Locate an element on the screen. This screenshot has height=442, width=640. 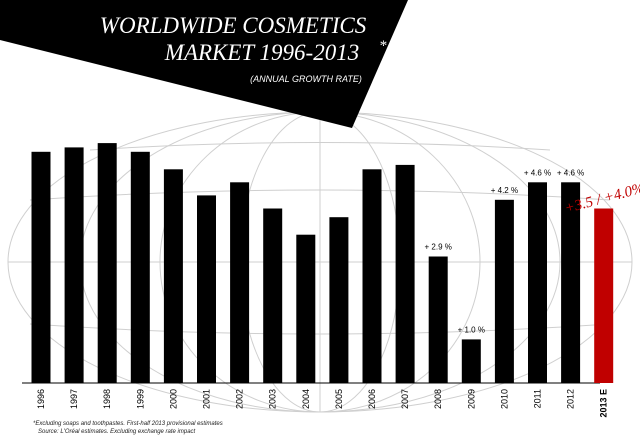
tick-label-2006: 2006 is located at coordinates (372, 399).